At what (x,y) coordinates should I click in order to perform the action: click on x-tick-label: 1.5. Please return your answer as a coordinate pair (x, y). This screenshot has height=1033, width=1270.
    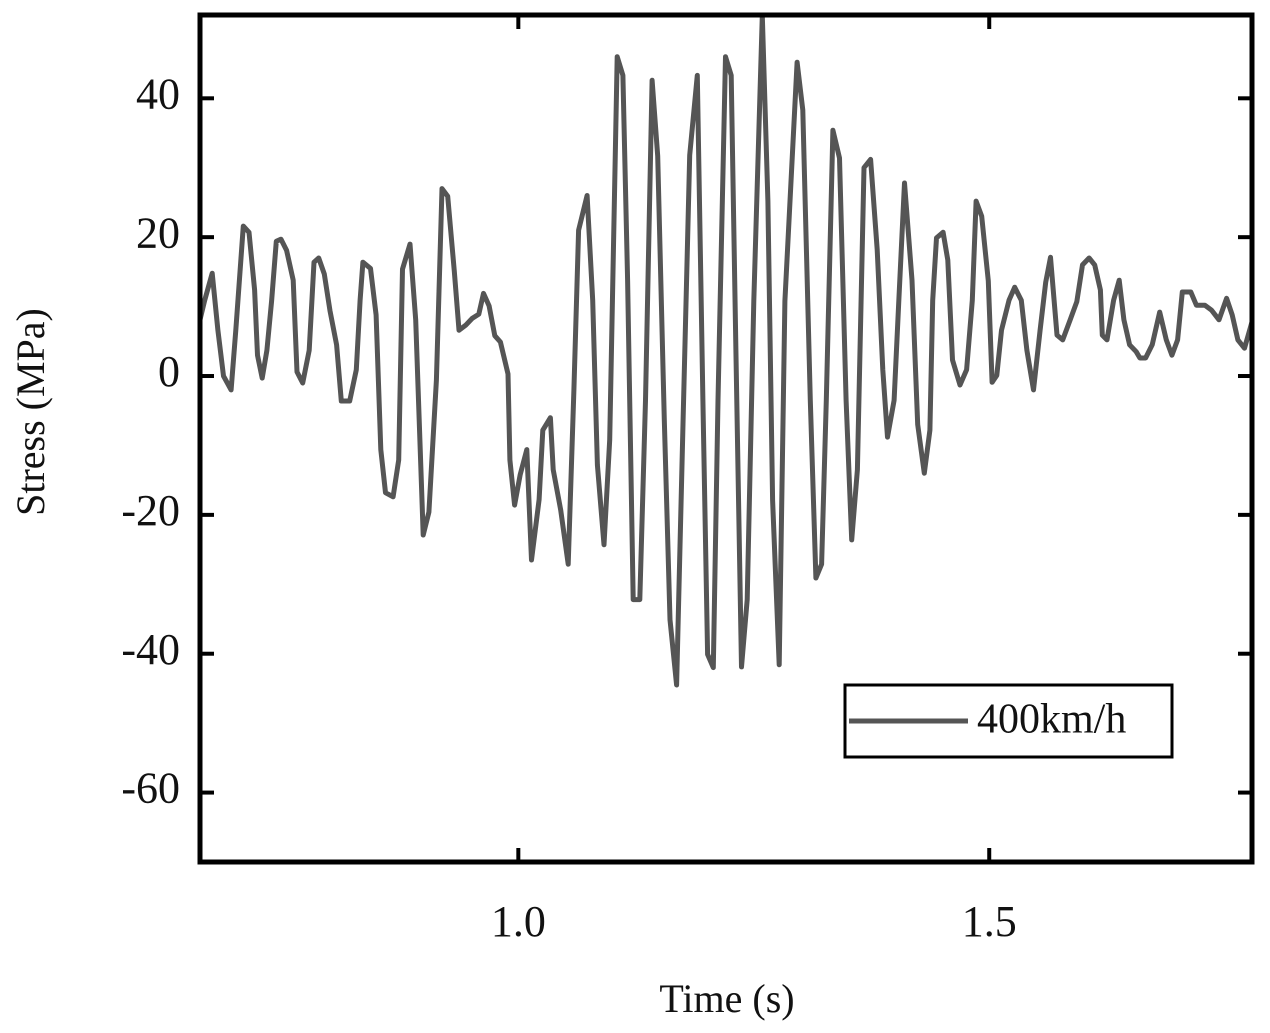
    Looking at the image, I should click on (989, 921).